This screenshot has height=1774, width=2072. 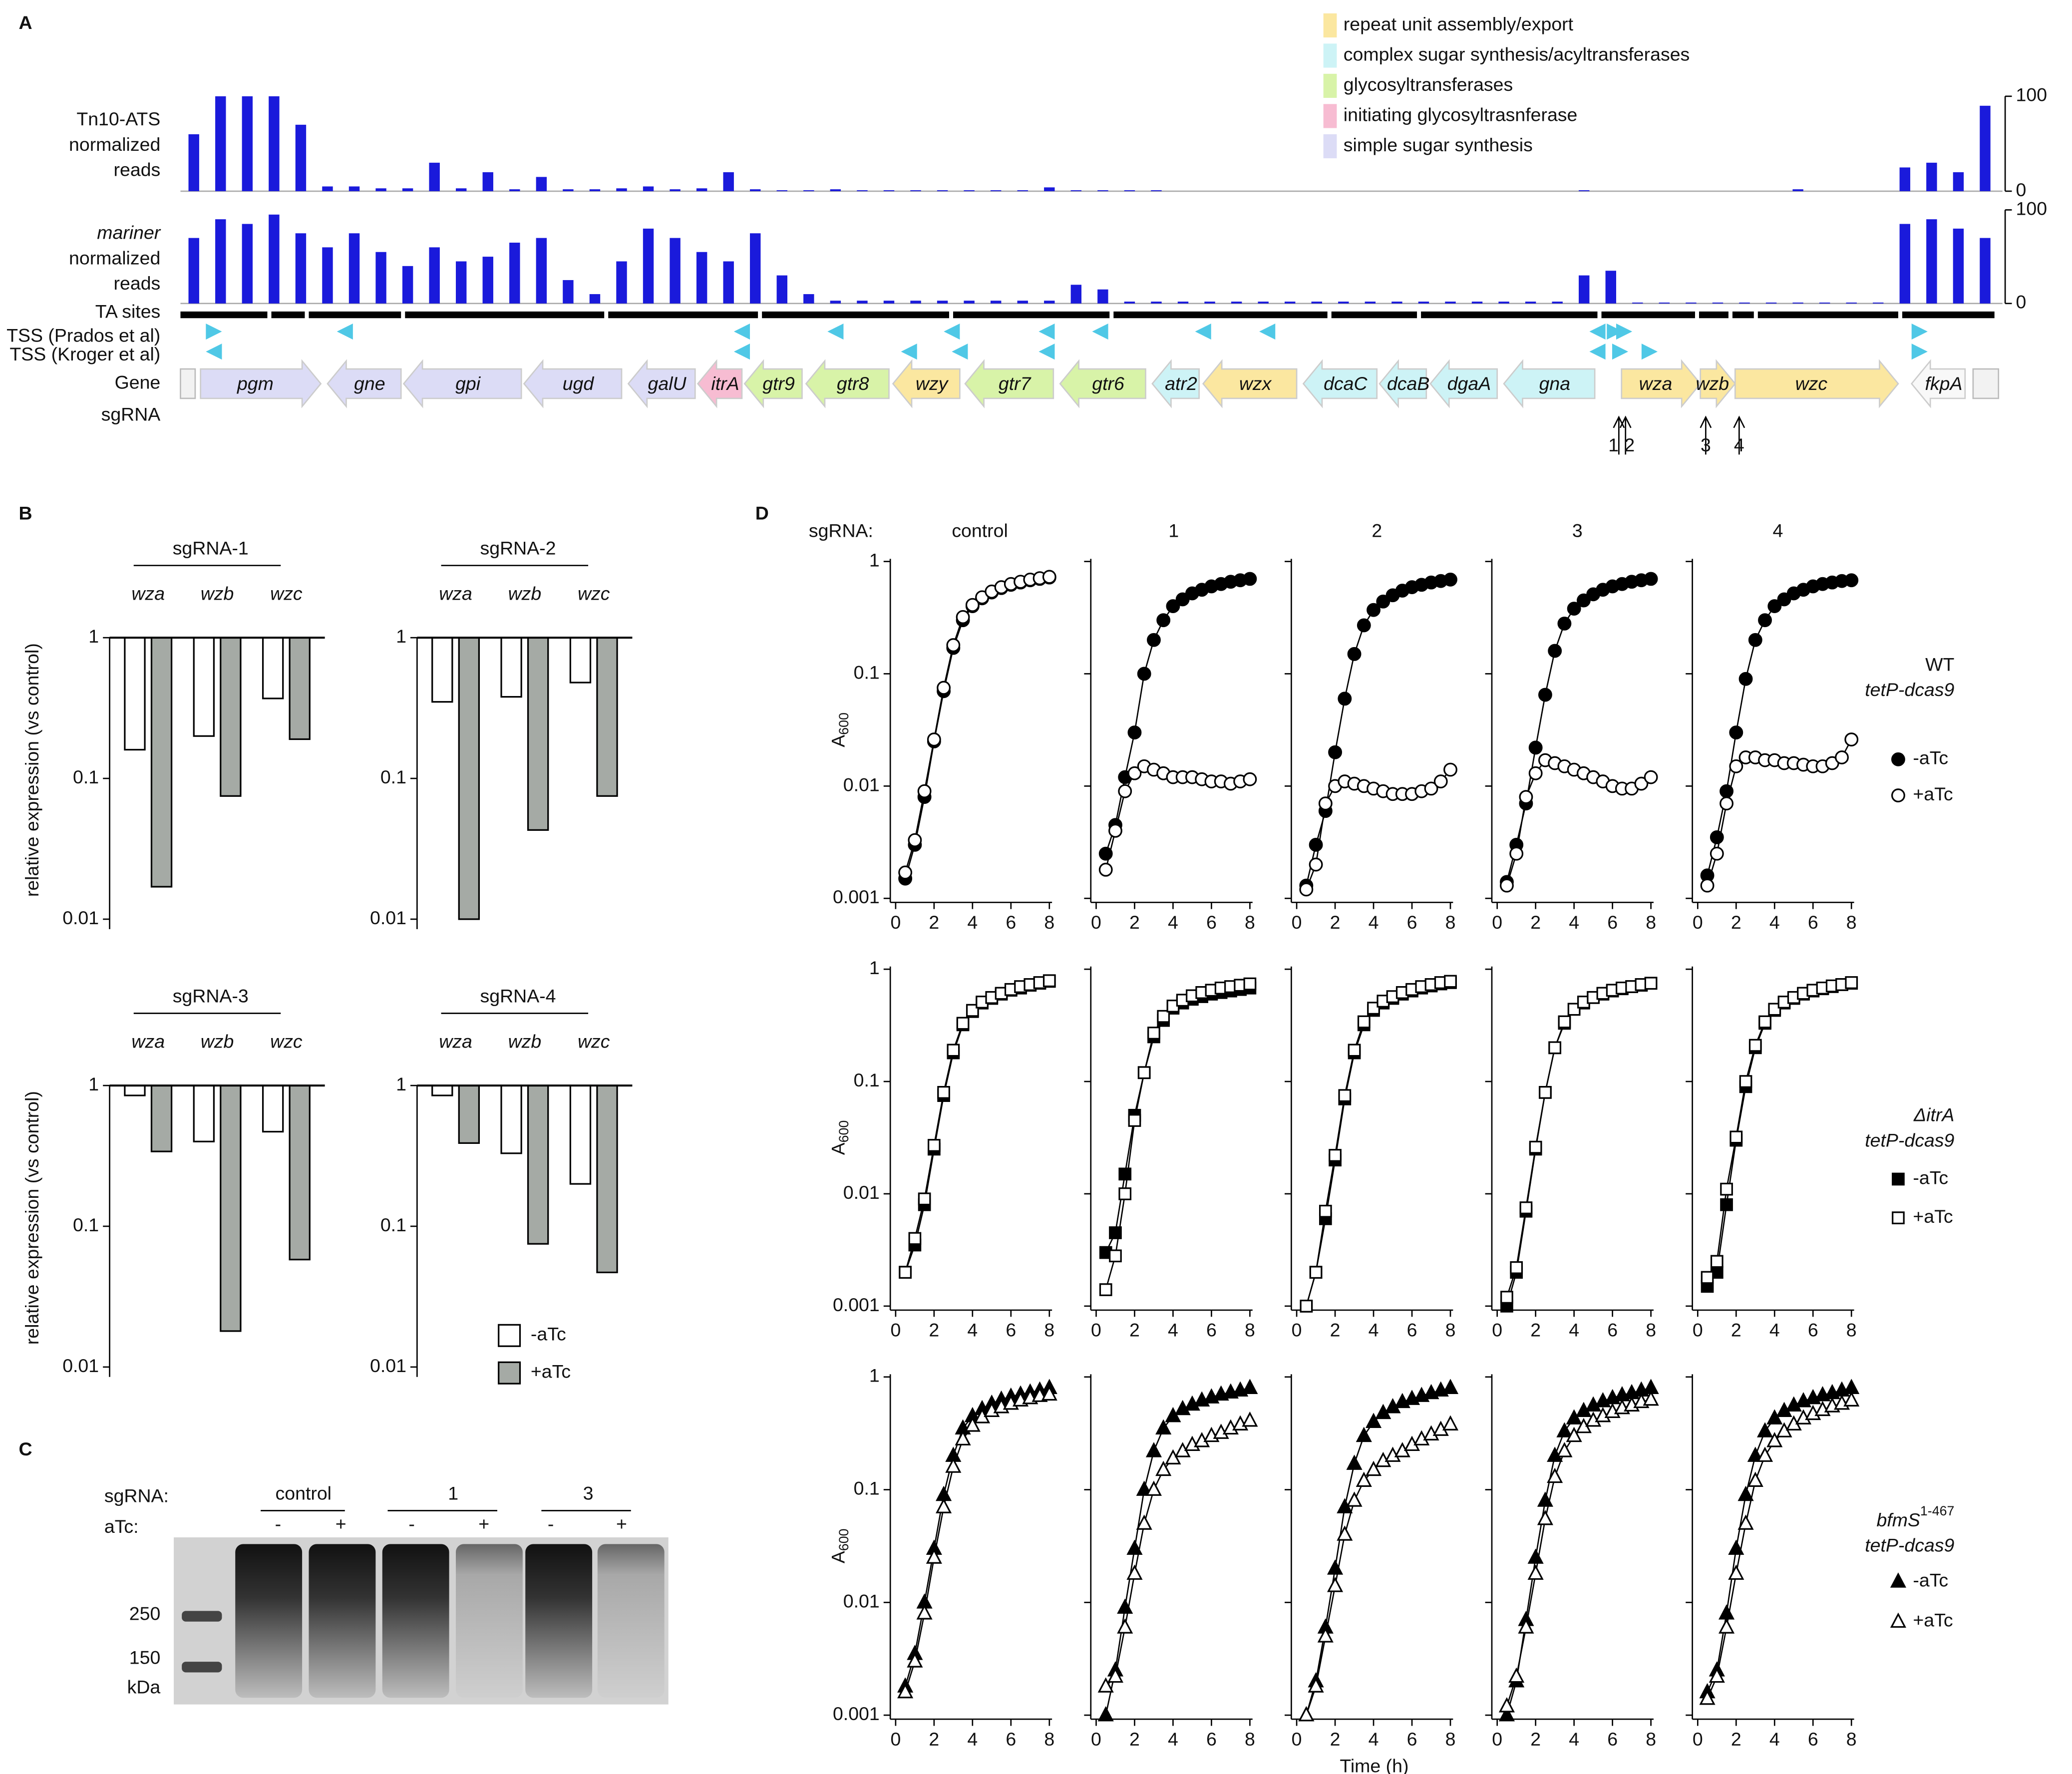 What do you see at coordinates (1933, 1114) in the screenshot?
I see `strain-label: ΔitrA` at bounding box center [1933, 1114].